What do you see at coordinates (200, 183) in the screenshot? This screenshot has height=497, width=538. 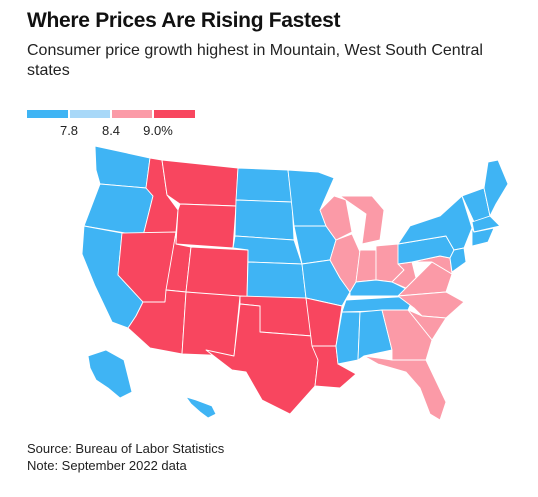 I see `state-montana` at bounding box center [200, 183].